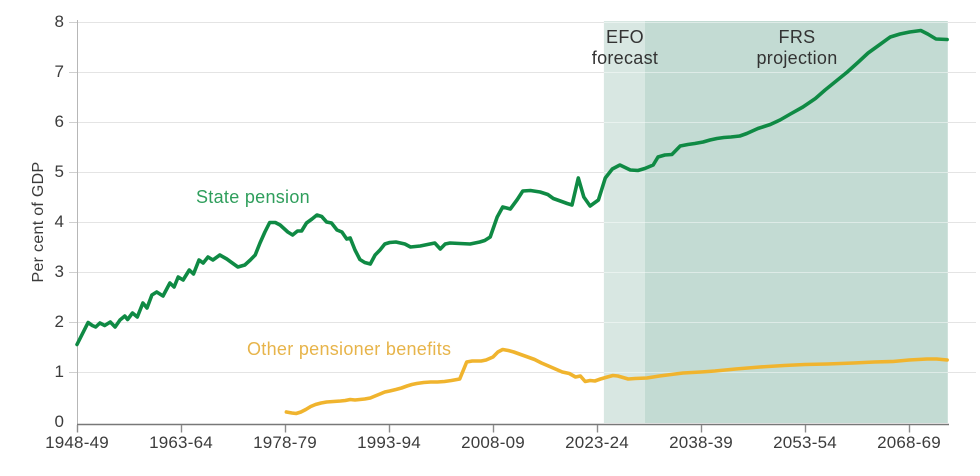  I want to click on y-tick-label: 7, so click(59, 71).